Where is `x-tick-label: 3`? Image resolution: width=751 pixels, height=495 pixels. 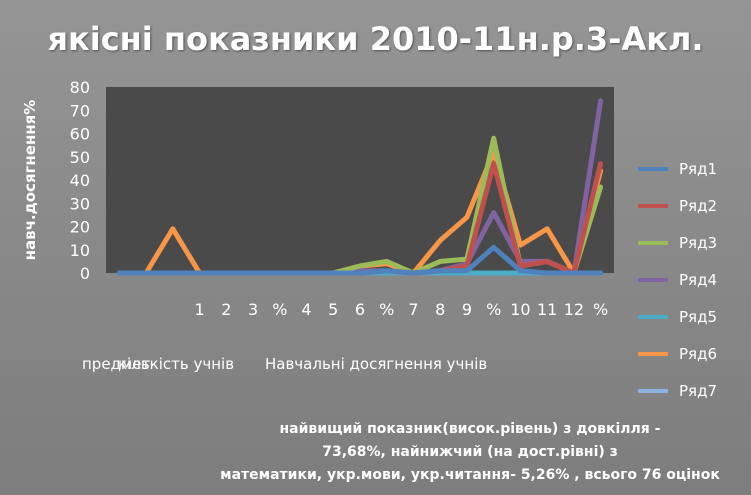
x-tick-label: 3 is located at coordinates (253, 309).